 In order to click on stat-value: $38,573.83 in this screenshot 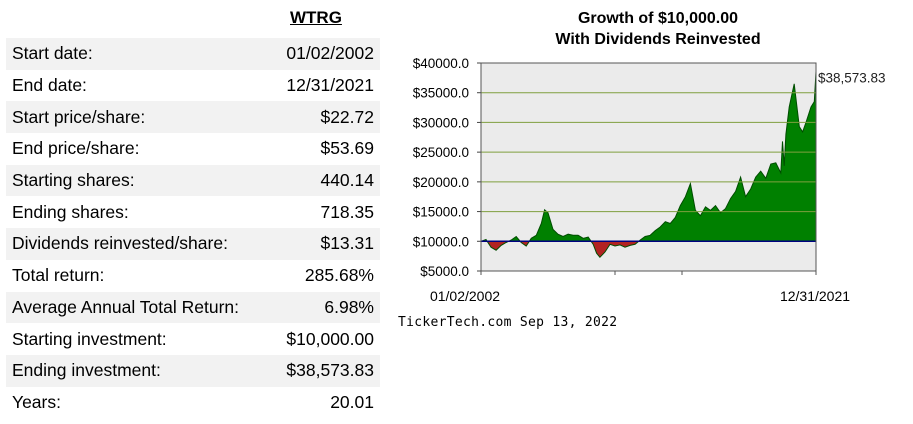, I will do `click(330, 370)`.